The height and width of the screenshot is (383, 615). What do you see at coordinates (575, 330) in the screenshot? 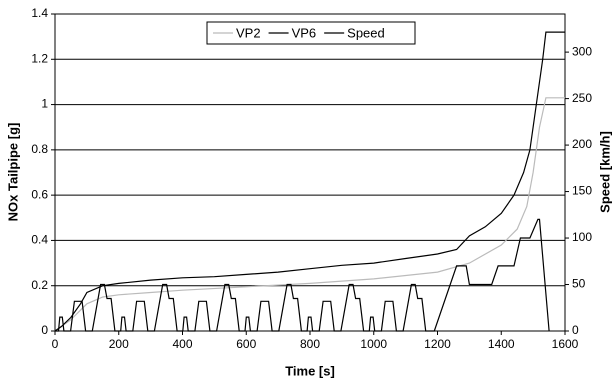
I see `y2-tick-label: 0` at bounding box center [575, 330].